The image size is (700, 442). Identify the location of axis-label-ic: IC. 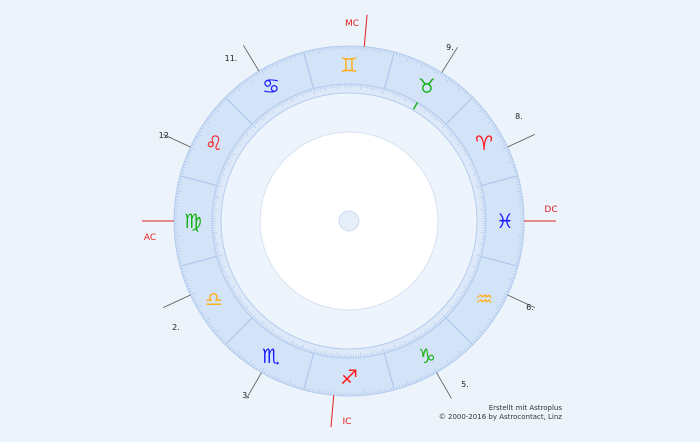
(347, 422).